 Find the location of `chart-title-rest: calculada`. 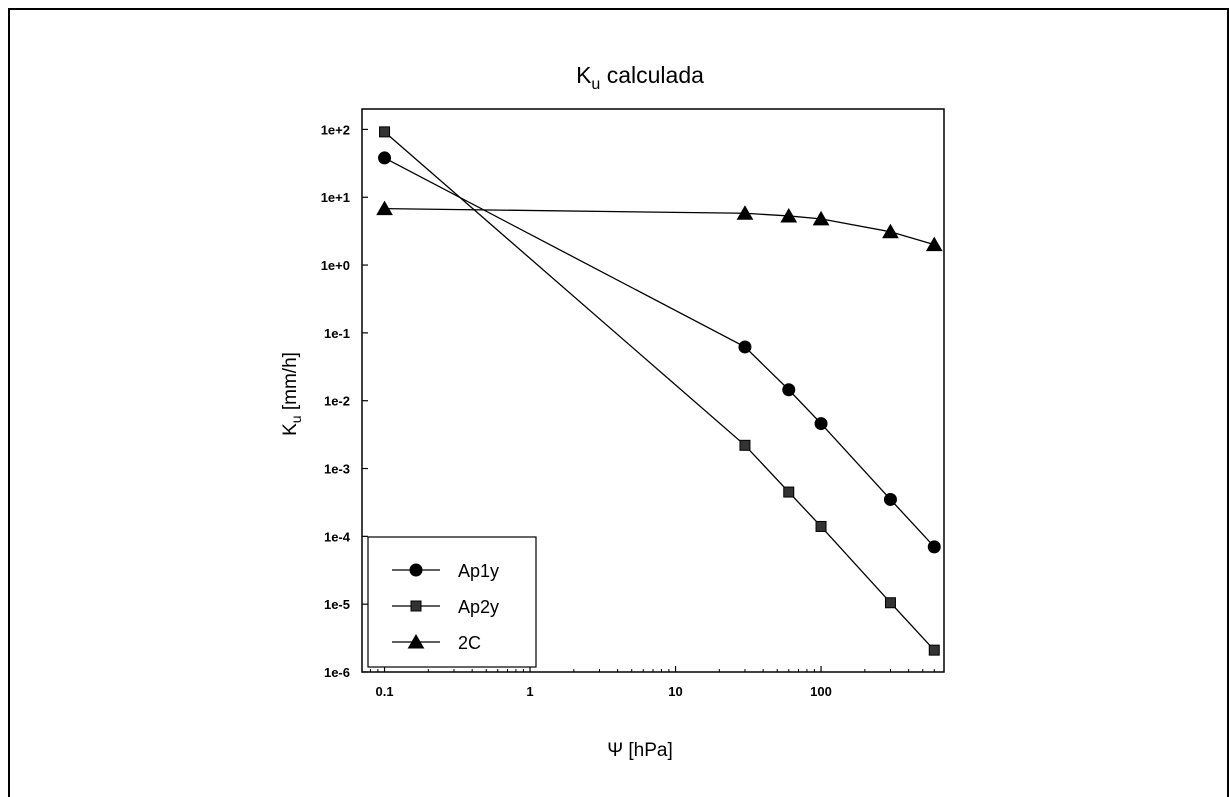

chart-title-rest: calculada is located at coordinates (652, 75).